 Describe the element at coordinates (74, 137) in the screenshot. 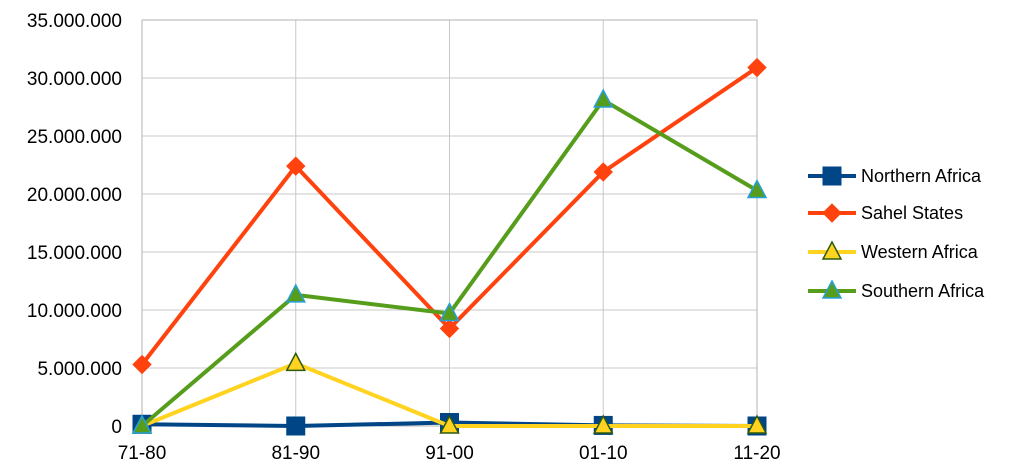

I see `y-tick-label: 25.000.000` at that location.